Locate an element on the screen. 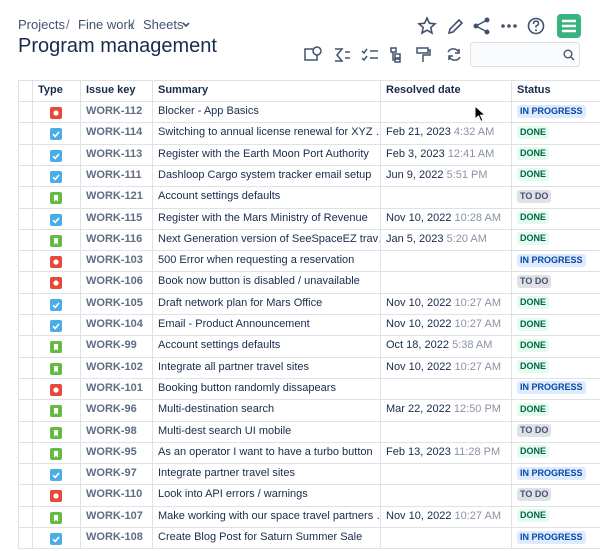 The image size is (600, 551). issue-key: WORK-105 is located at coordinates (114, 302).